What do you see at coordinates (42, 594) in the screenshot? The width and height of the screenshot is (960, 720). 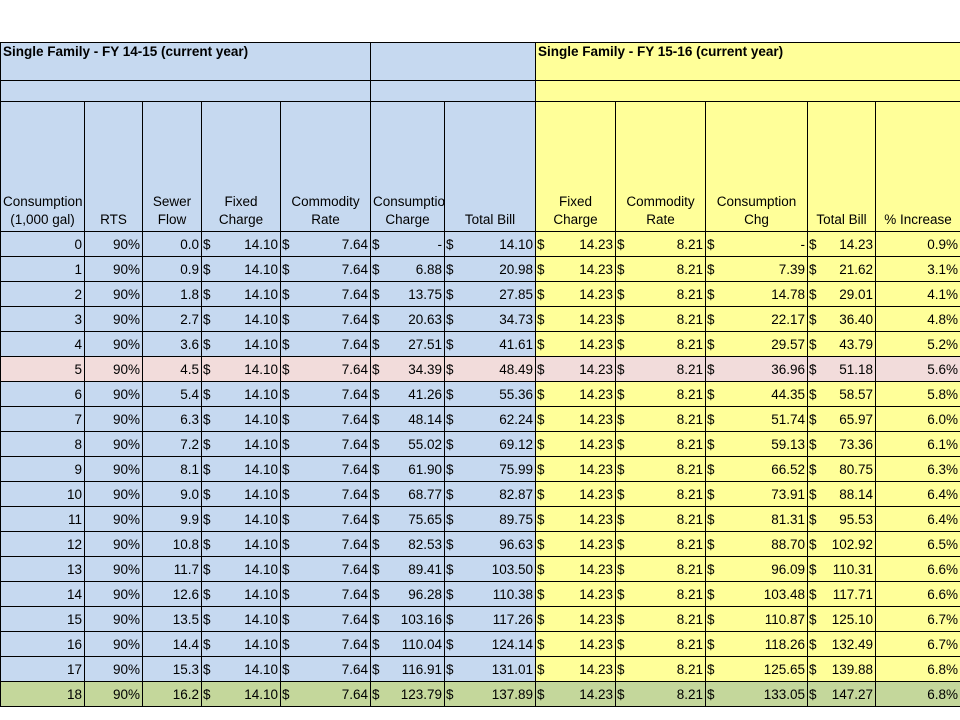 I see `cell-consumption: 14` at bounding box center [42, 594].